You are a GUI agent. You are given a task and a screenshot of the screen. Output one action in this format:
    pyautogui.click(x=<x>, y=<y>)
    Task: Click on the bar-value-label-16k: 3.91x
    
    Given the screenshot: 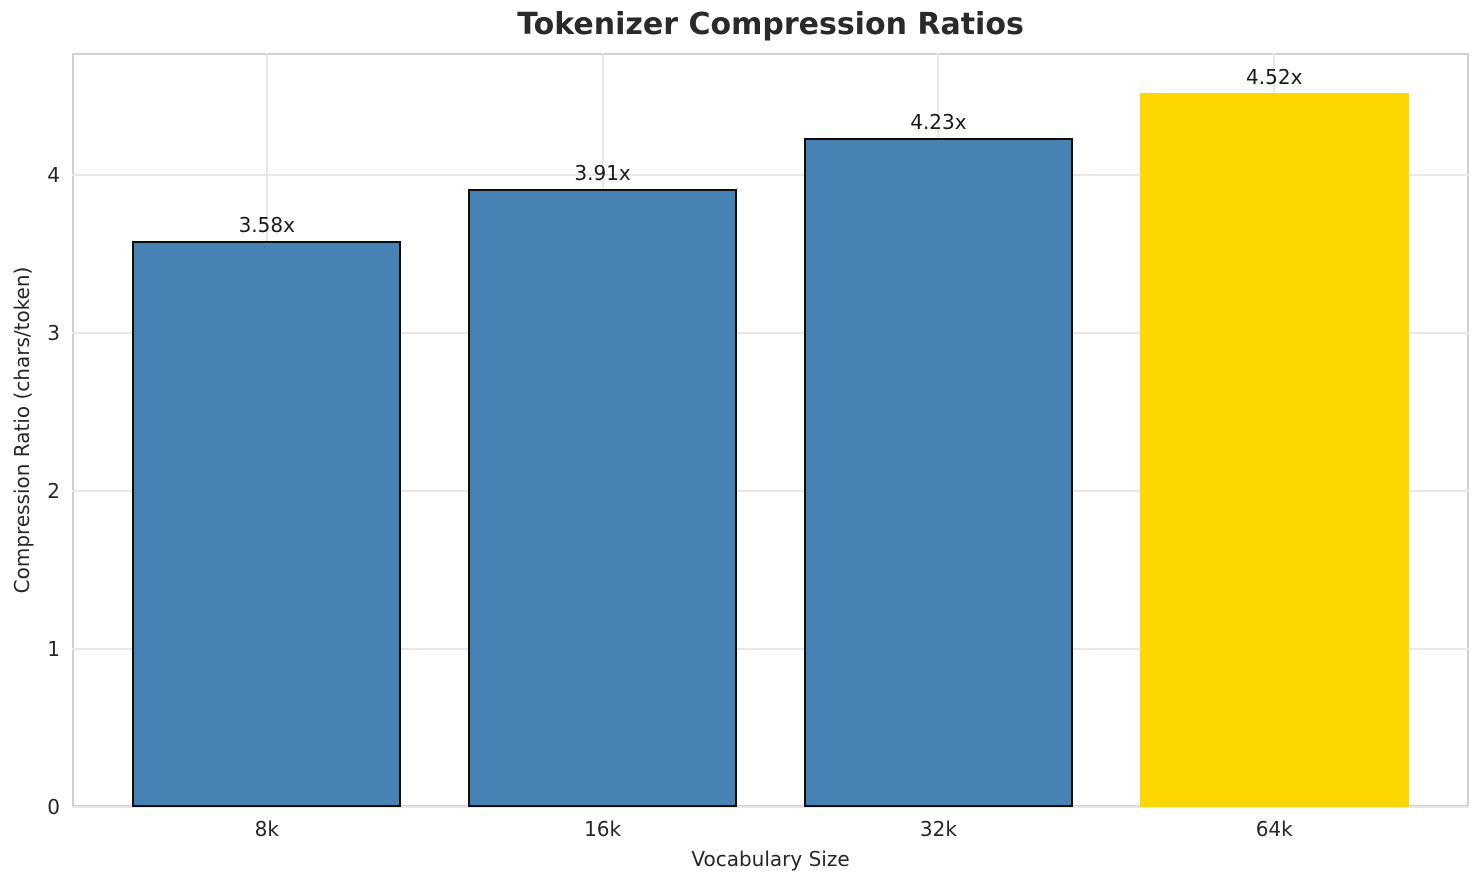 What is the action you would take?
    pyautogui.click(x=602, y=172)
    